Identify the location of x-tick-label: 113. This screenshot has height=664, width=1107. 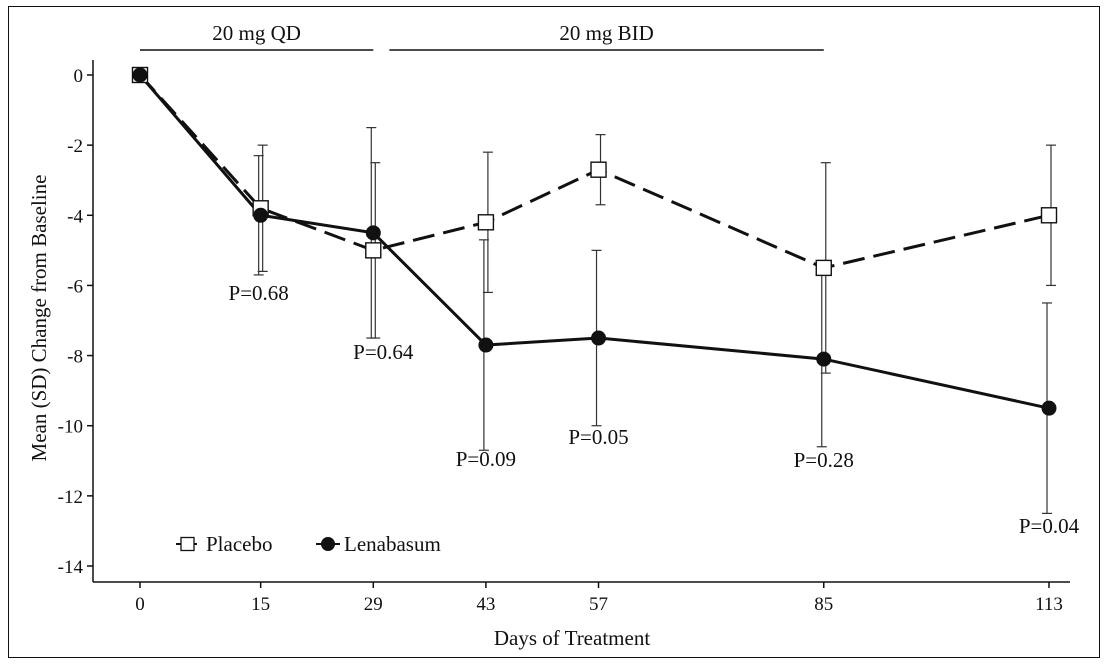
(1049, 604).